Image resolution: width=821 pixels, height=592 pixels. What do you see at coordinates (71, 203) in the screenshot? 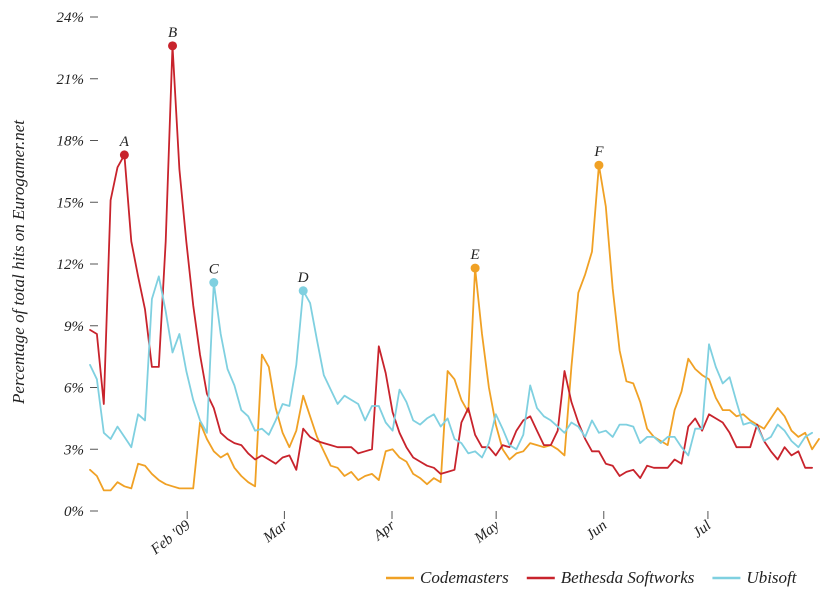
I see `y-tick-label: 15%` at bounding box center [71, 203].